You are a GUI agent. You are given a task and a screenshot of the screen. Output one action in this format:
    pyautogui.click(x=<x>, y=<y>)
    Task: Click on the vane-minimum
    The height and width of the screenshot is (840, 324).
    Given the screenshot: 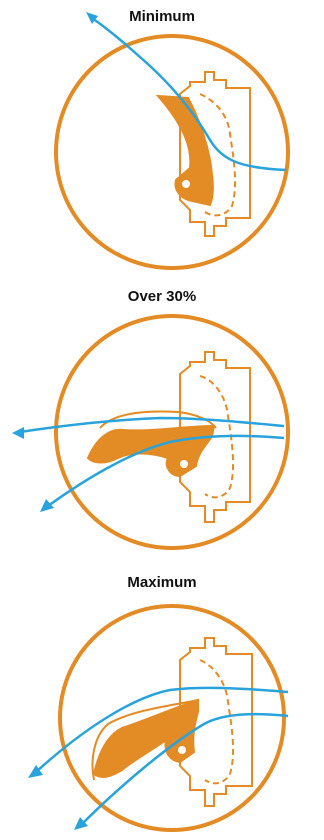 What is the action you would take?
    pyautogui.click(x=184, y=150)
    